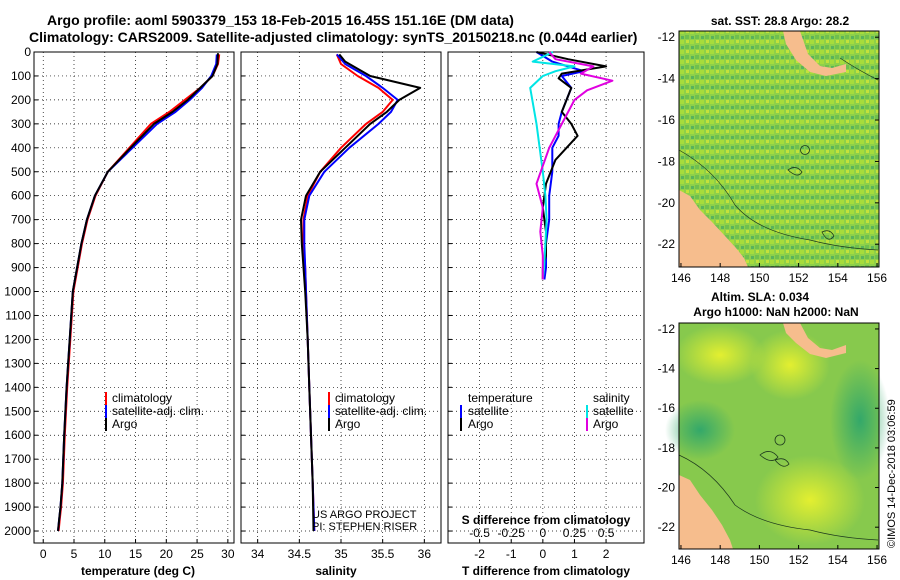 This screenshot has height=580, width=900. Describe the element at coordinates (805, 150) in the screenshot. I see `sst-reef` at that location.